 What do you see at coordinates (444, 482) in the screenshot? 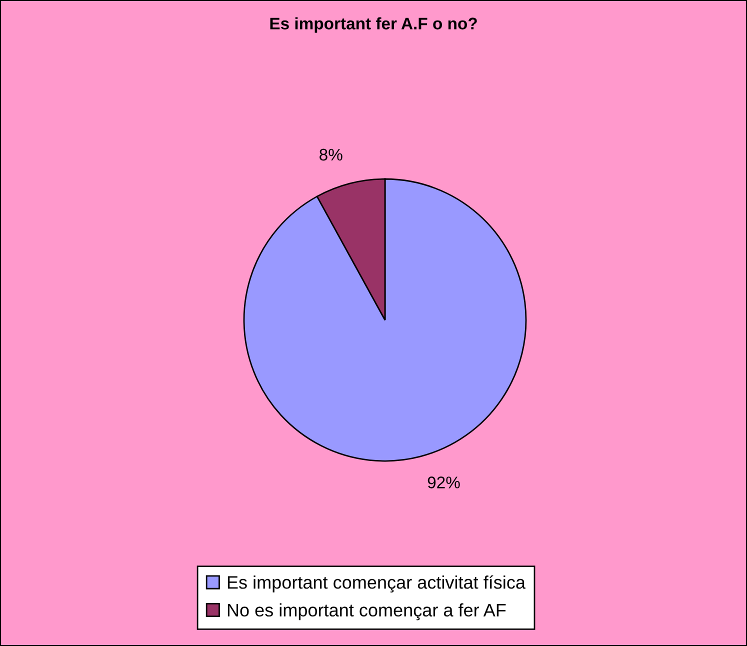
I see `data-label: 92%` at bounding box center [444, 482].